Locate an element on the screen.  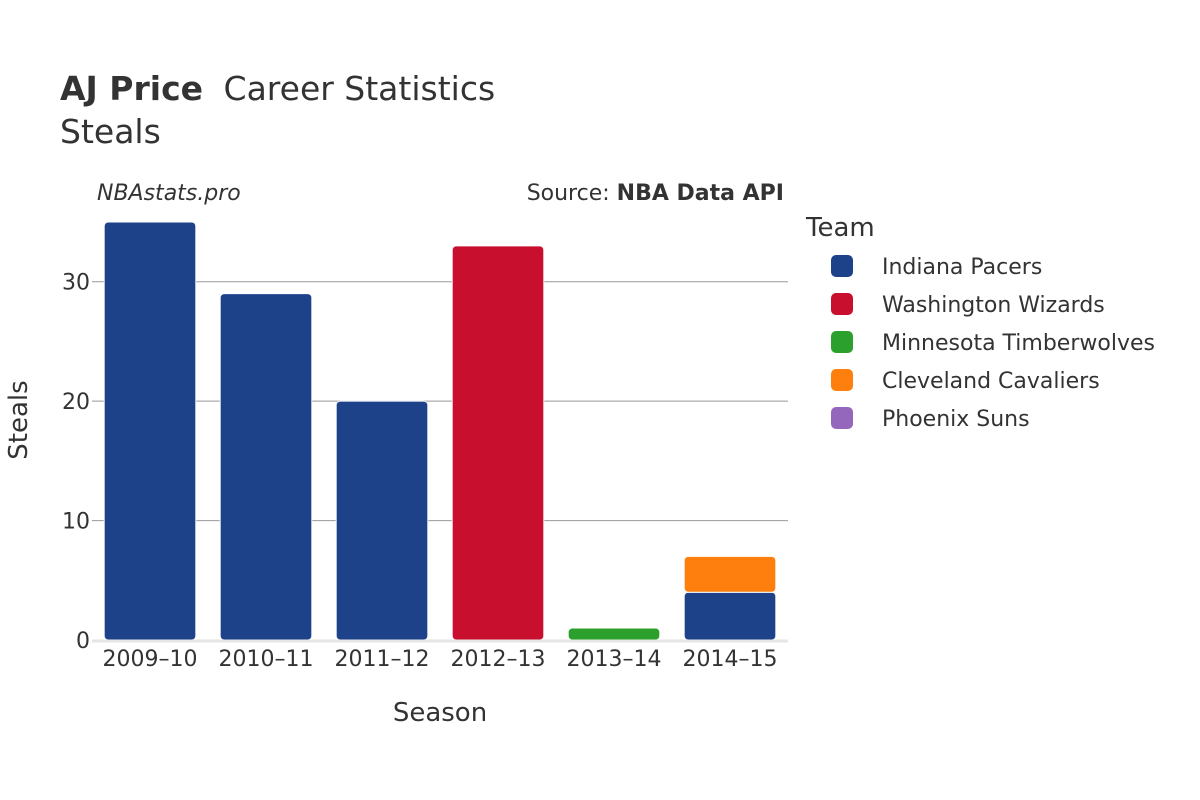
bar-2014–15-indiana-pacers is located at coordinates (730, 616).